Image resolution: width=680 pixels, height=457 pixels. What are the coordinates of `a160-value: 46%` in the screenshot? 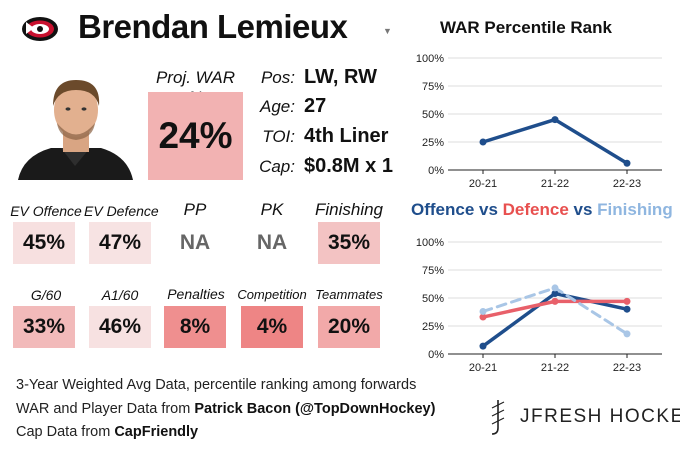 It's located at (120, 327).